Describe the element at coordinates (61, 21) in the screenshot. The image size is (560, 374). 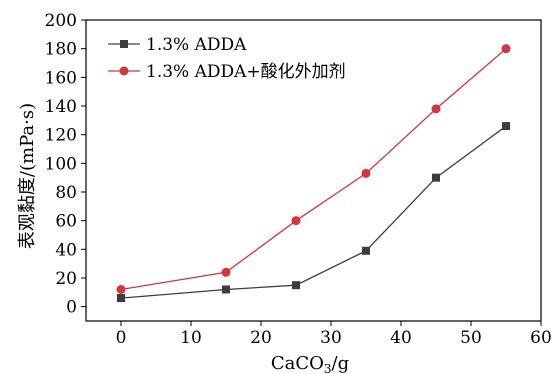
I see `y-tick-label: 200` at that location.